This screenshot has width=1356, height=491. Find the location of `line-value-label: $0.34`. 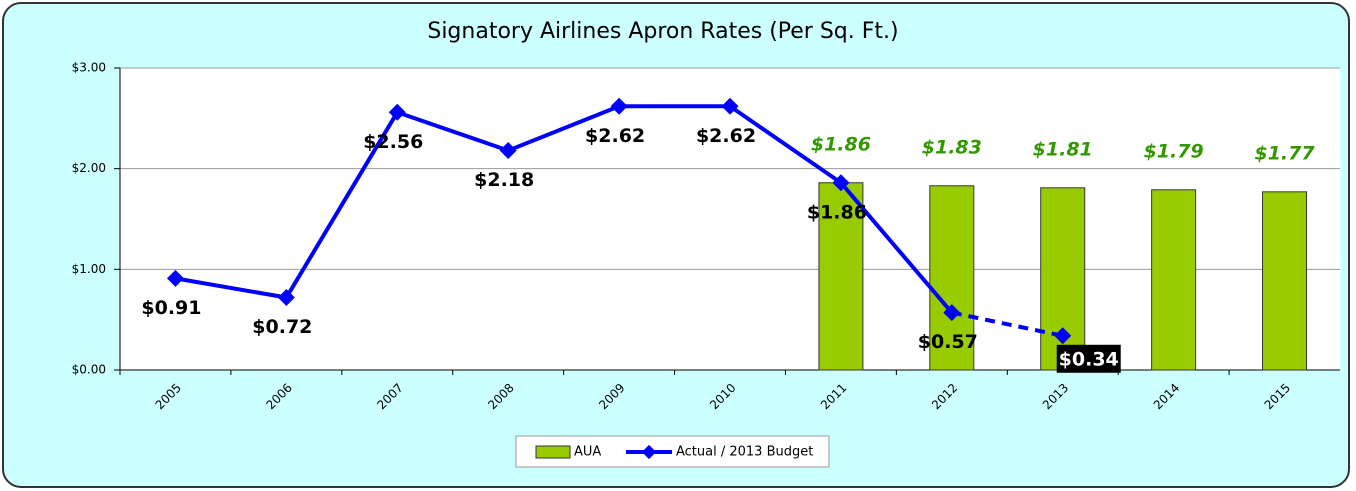

line-value-label: $0.34 is located at coordinates (1089, 359).